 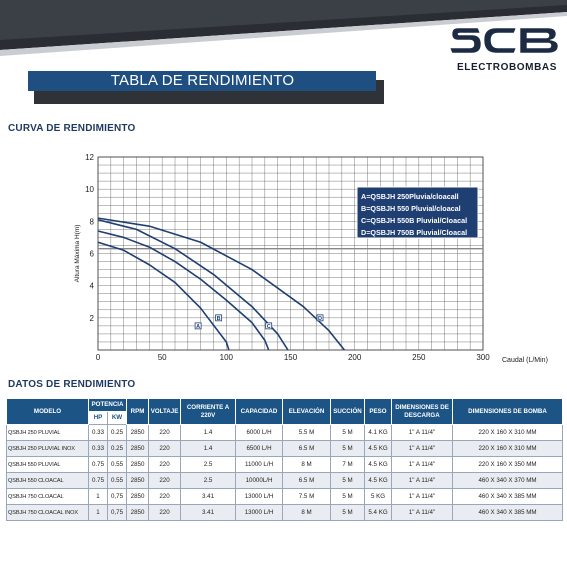 I want to click on col-rpm: RPM, so click(x=138, y=411).